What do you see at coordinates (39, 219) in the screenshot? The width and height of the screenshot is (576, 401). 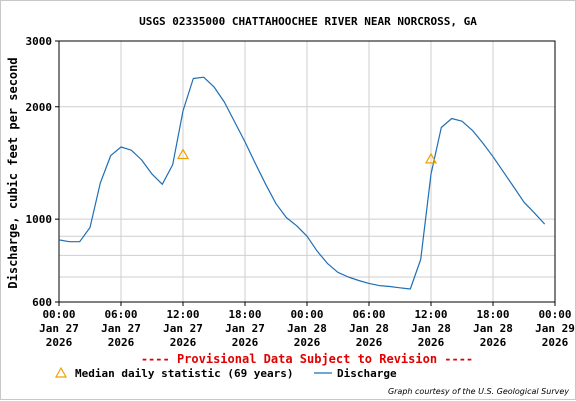 I see `y-tick-label: 1000` at bounding box center [39, 219].